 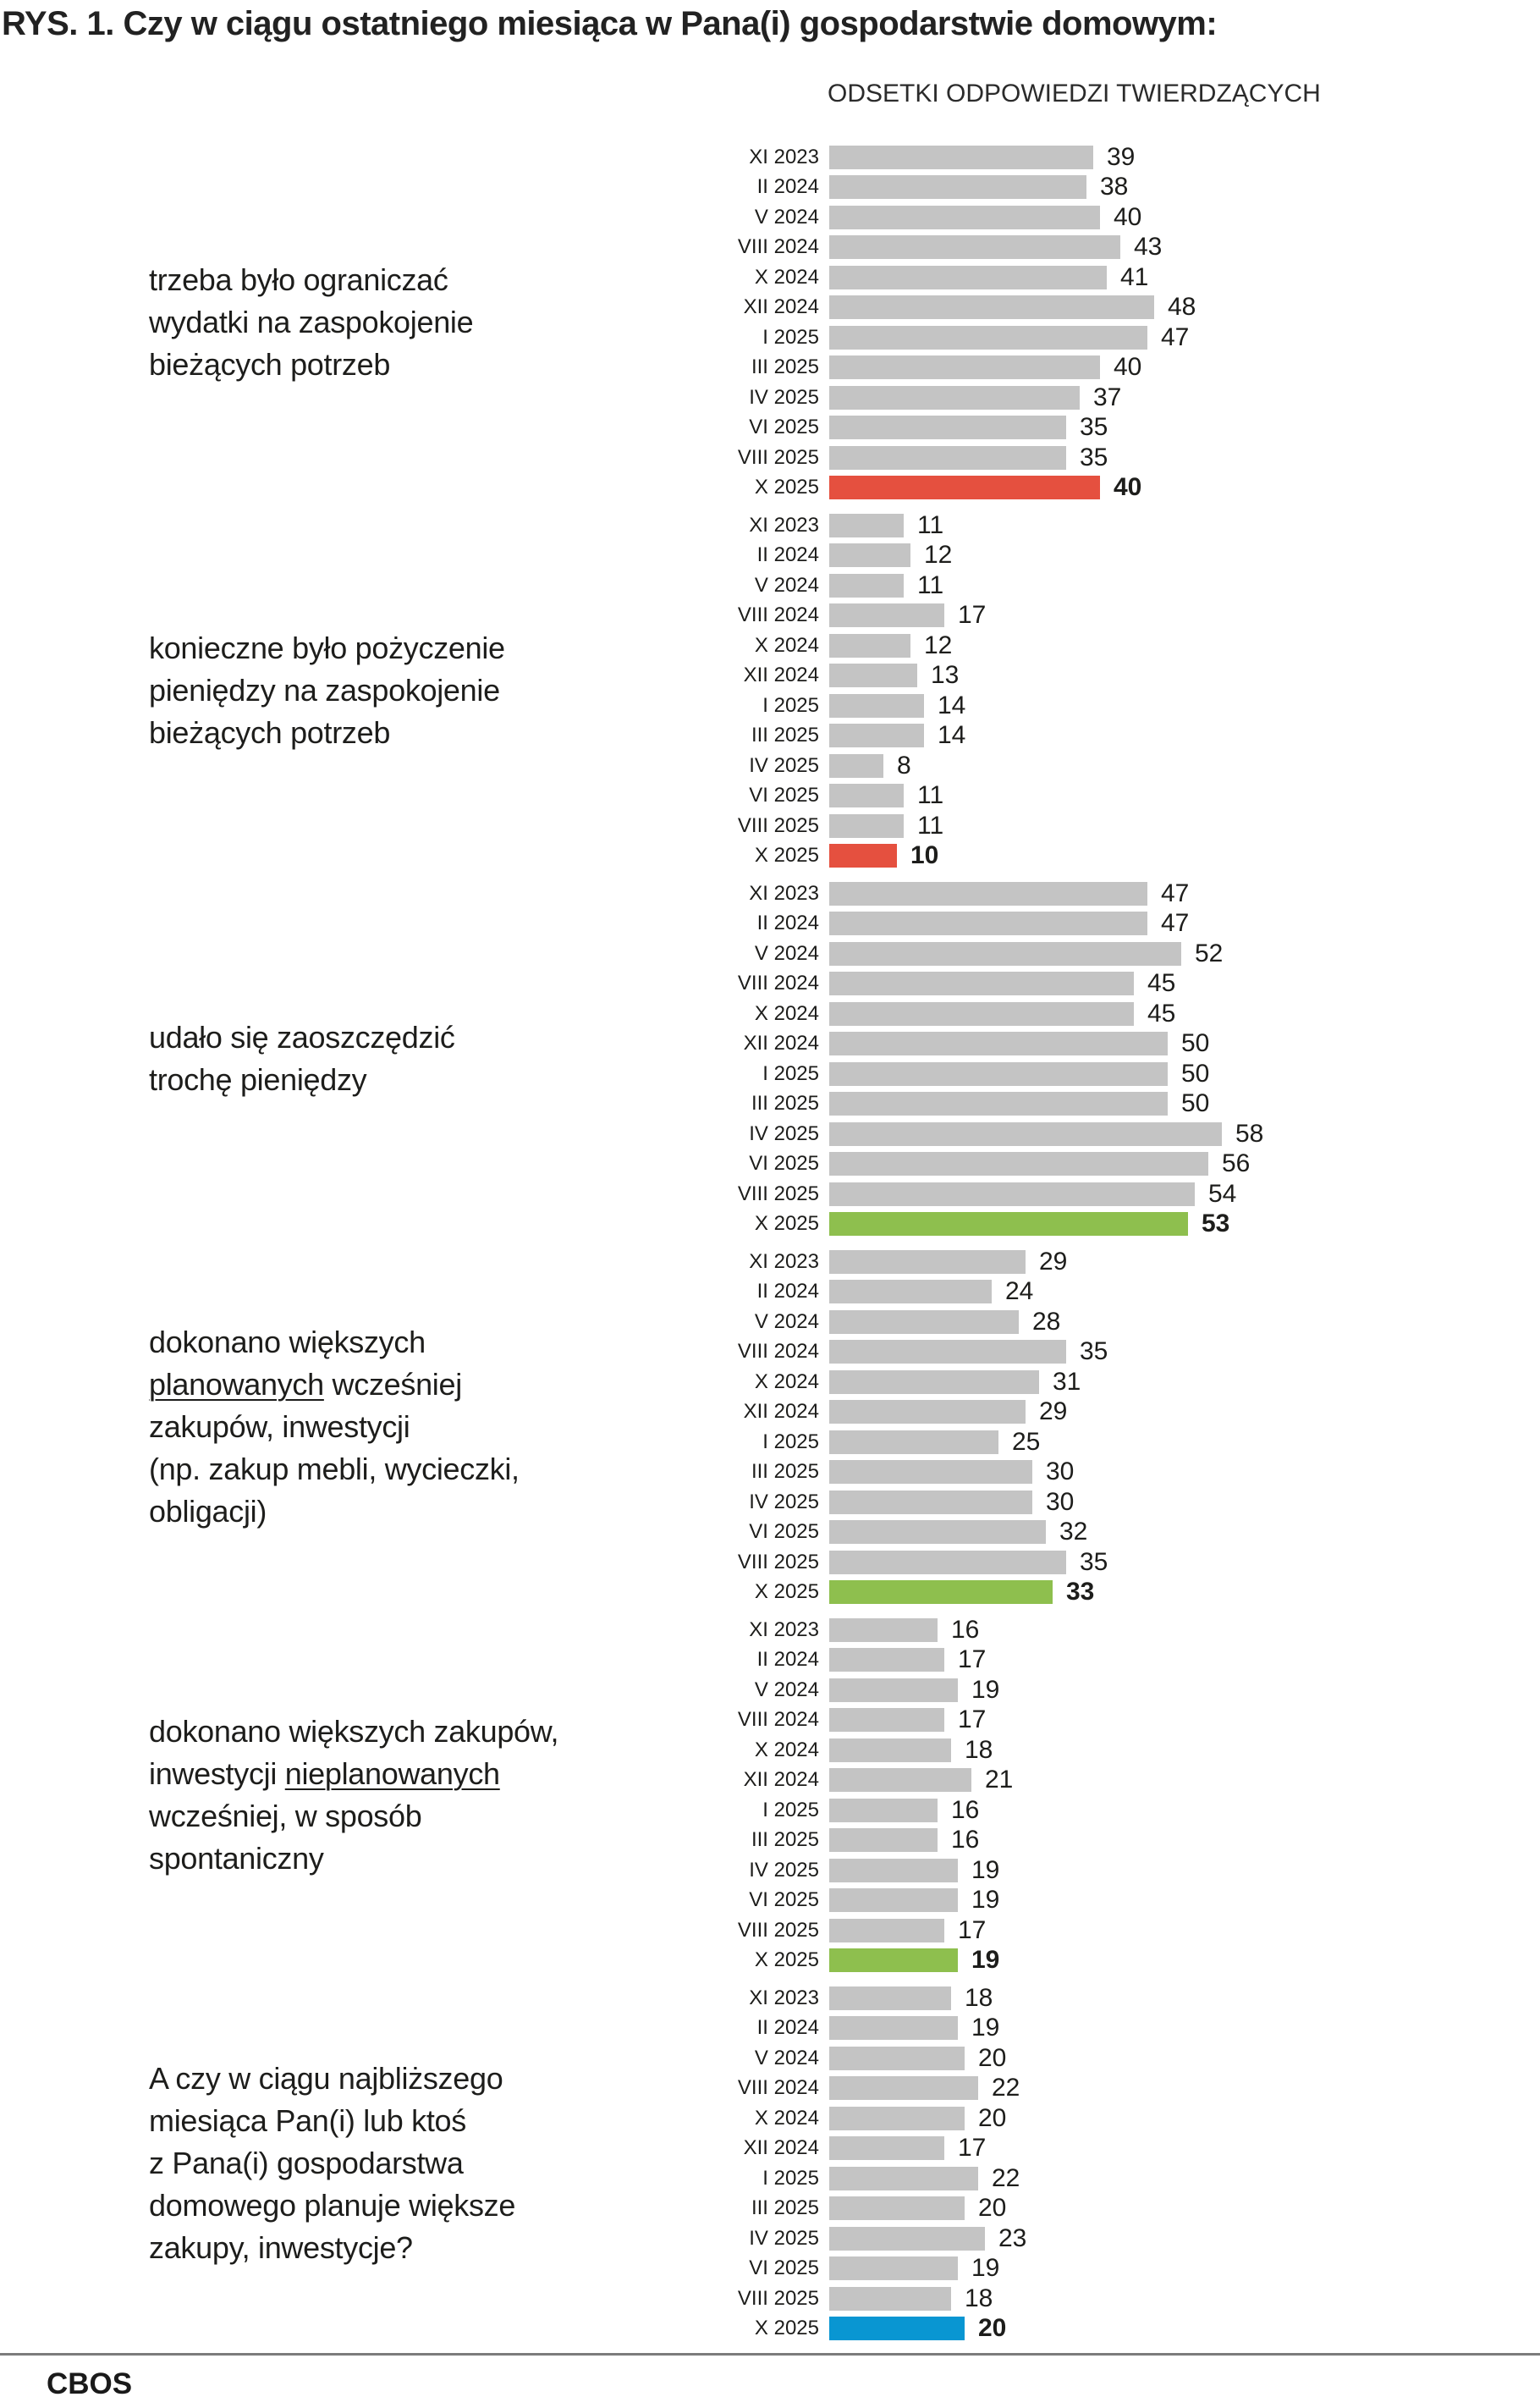 I want to click on bar-row: II 2024 12, so click(x=1099, y=556).